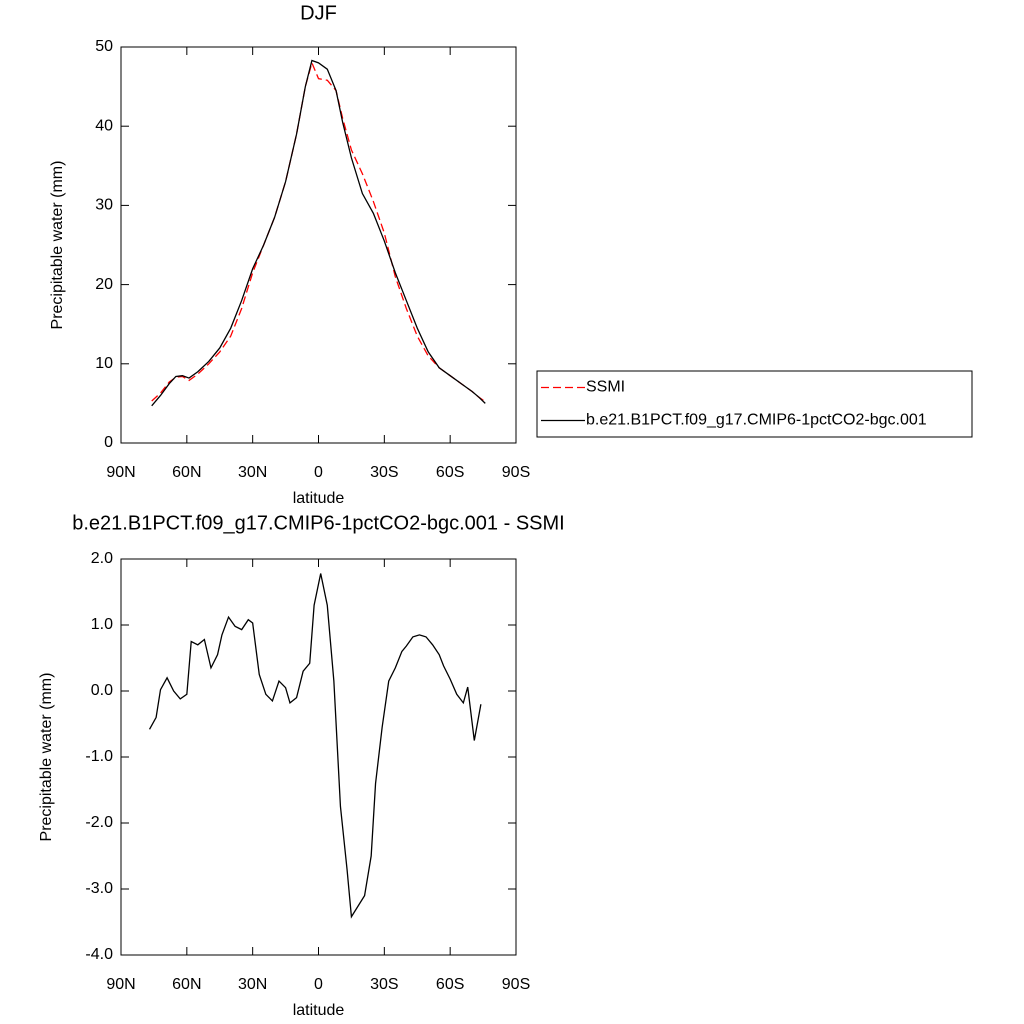 The height and width of the screenshot is (1024, 1024). What do you see at coordinates (104, 284) in the screenshot?
I see `y-tick-label: 20` at bounding box center [104, 284].